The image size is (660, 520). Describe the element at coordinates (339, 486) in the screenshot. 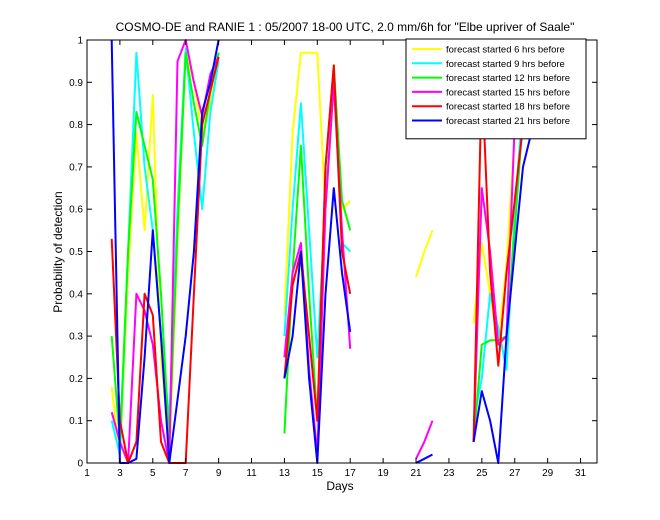

I see `x-axis-label: Days` at that location.